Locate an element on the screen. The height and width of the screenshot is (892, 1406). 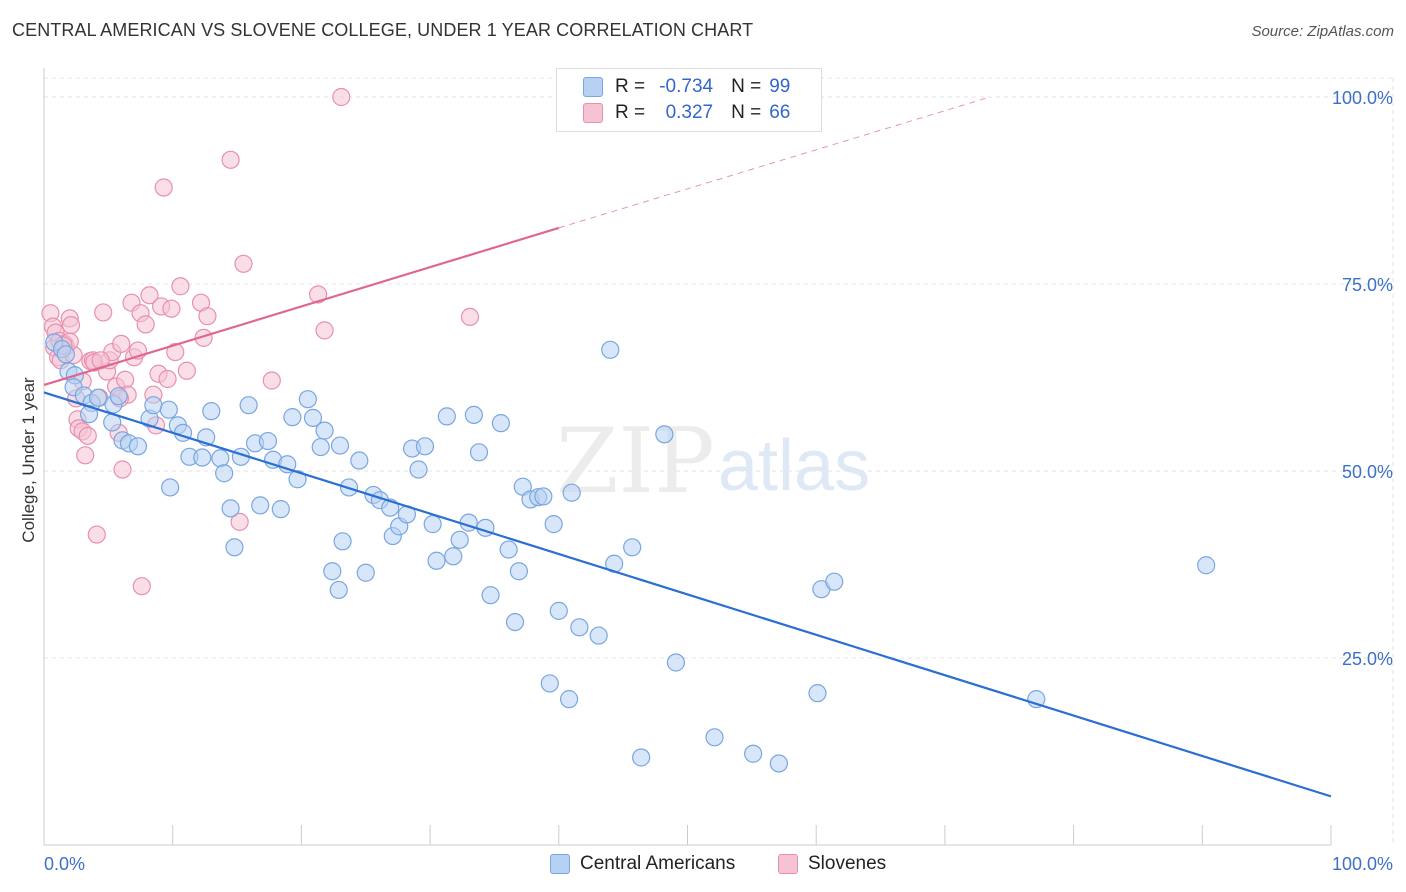
y-tick-label: 50.0% is located at coordinates (1367, 472).